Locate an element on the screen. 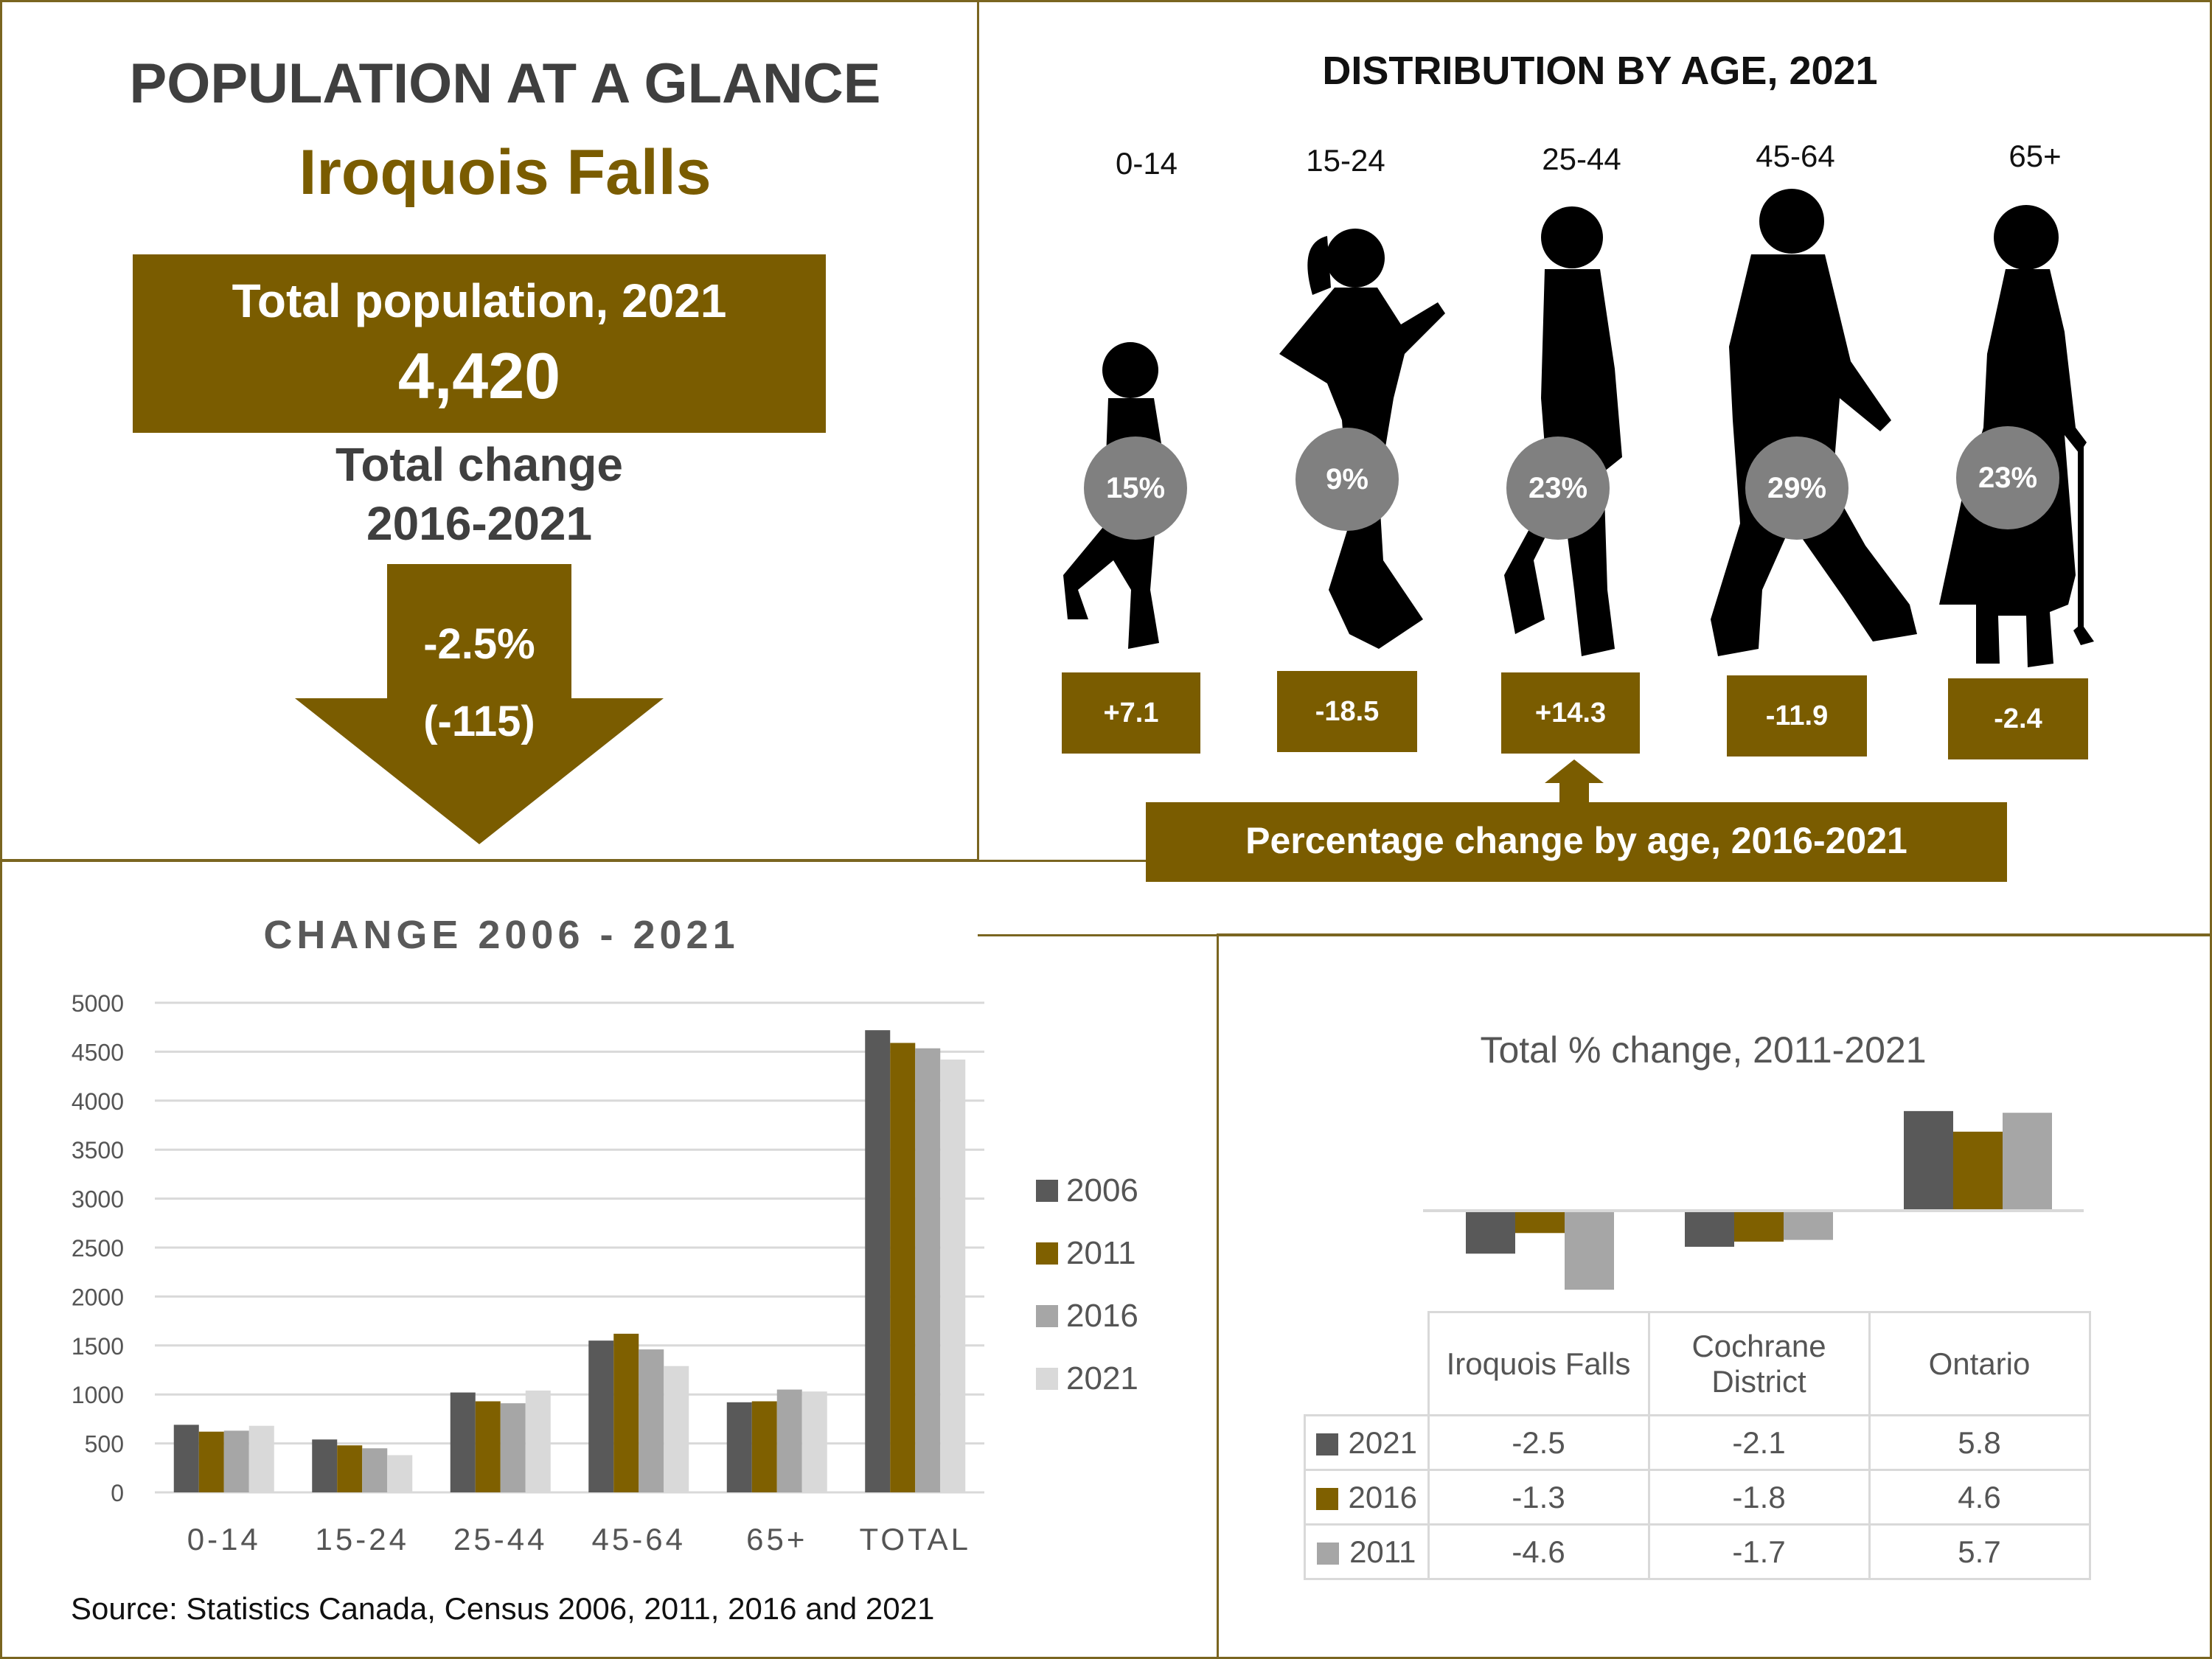 The image size is (2212, 1659). change-percent: -2.5% is located at coordinates (479, 644).